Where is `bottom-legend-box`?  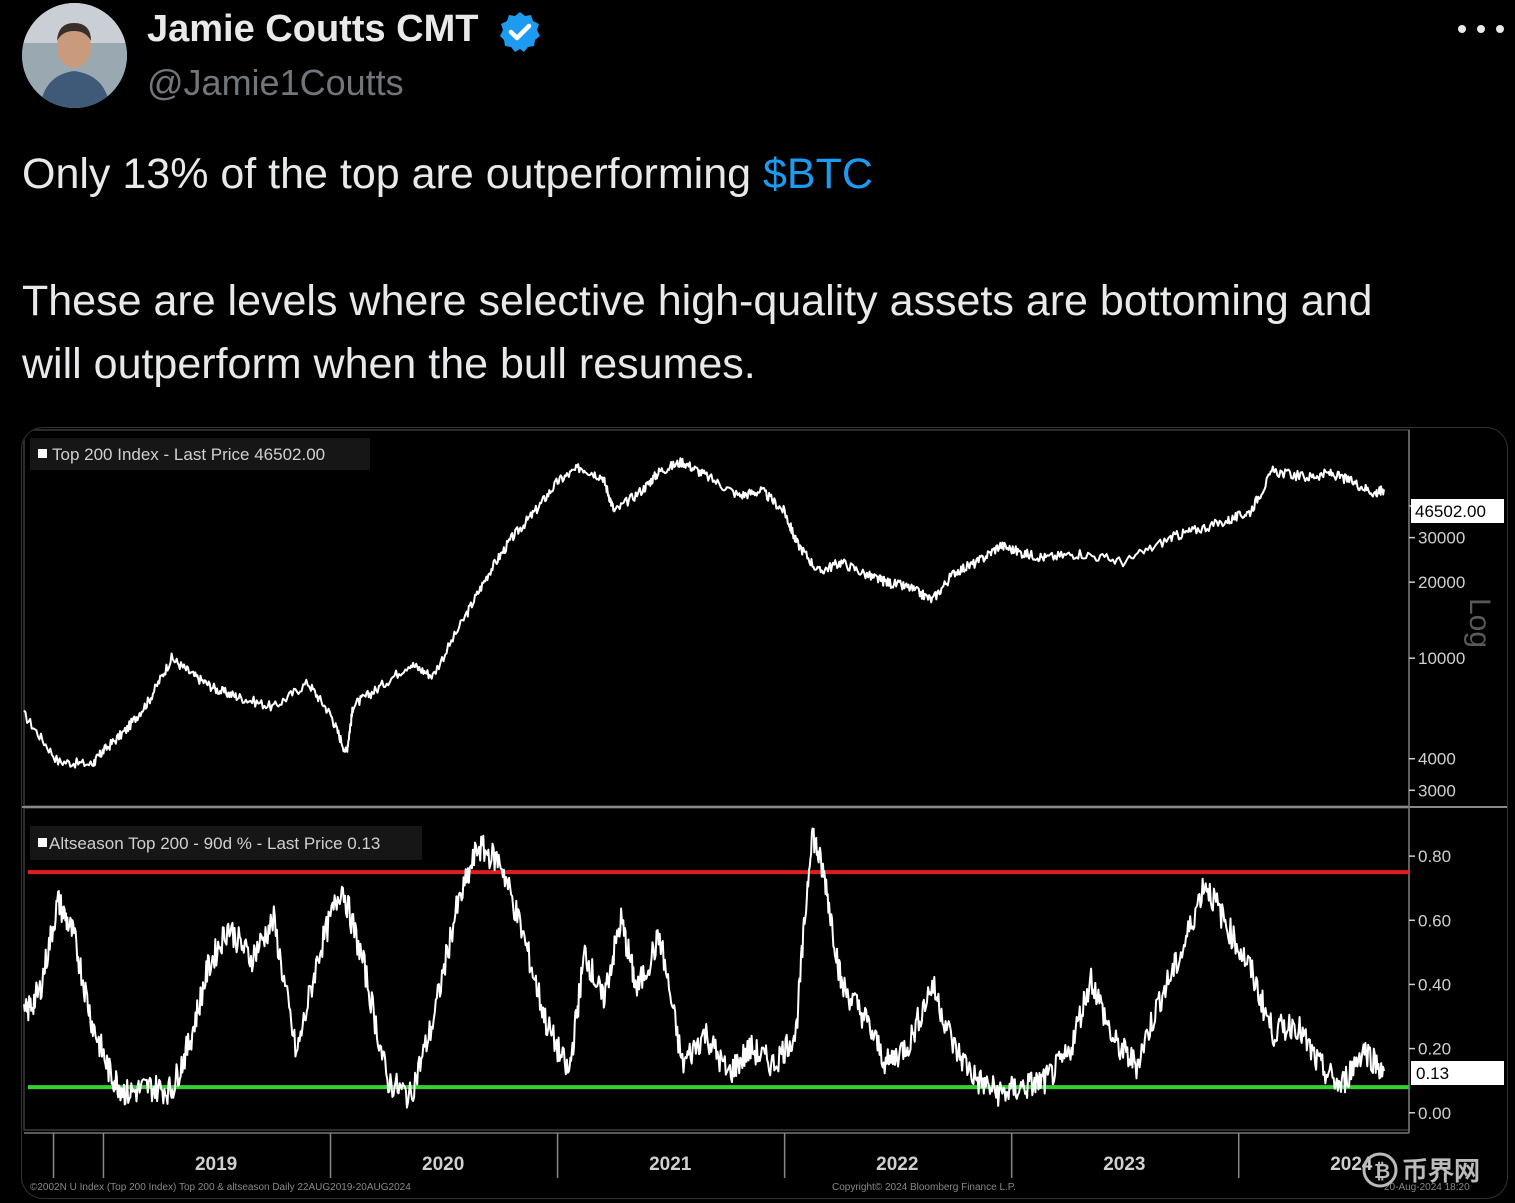 bottom-legend-box is located at coordinates (226, 843).